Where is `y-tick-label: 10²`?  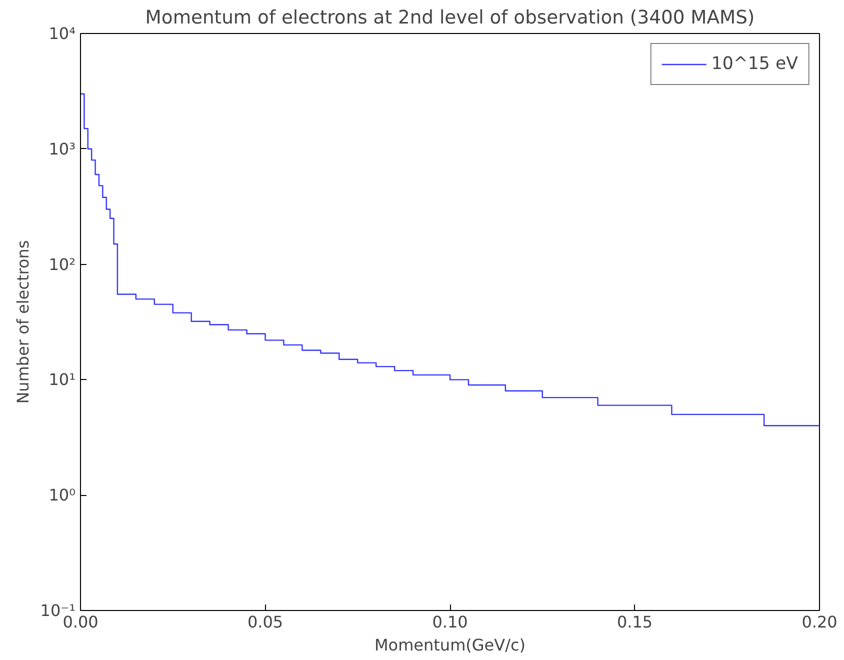 y-tick-label: 10² is located at coordinates (62, 264).